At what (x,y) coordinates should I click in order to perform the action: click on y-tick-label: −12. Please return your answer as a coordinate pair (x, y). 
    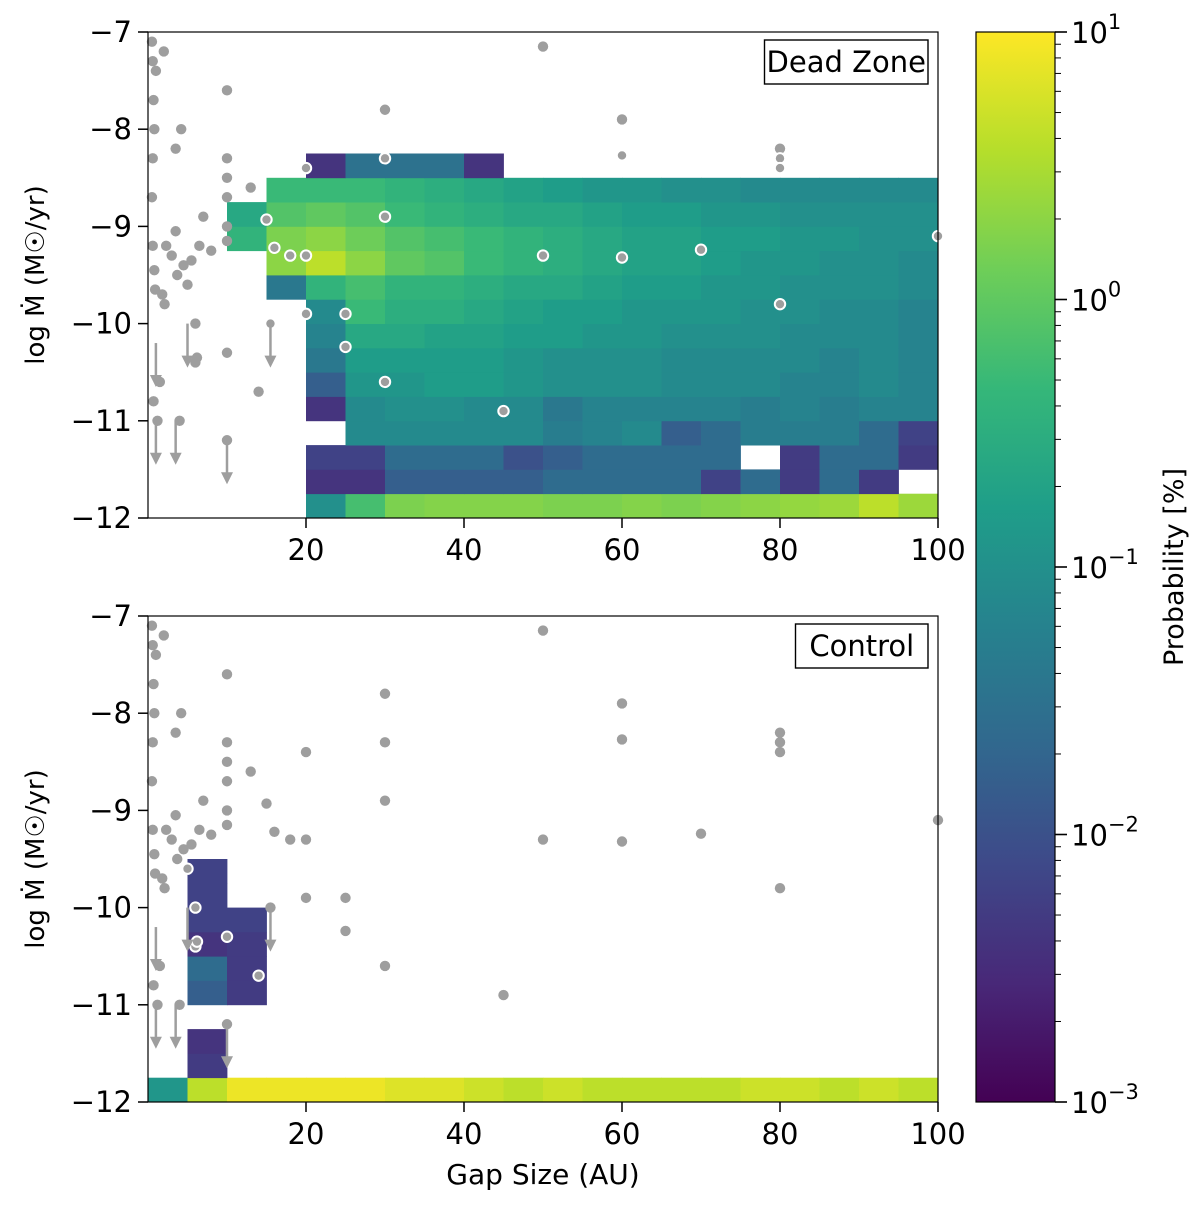
    Looking at the image, I should click on (101, 518).